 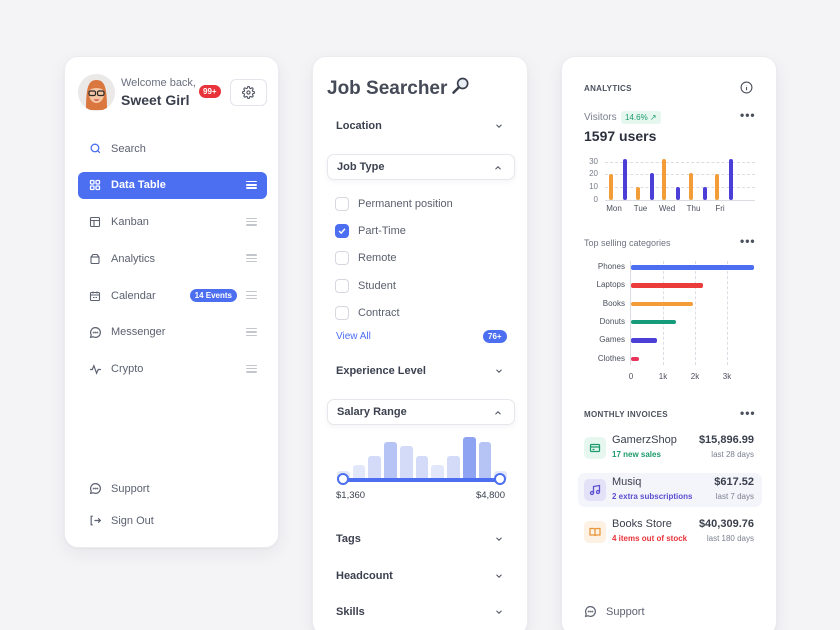 I want to click on sidebar-item-kanban: Kanban, so click(x=172, y=222).